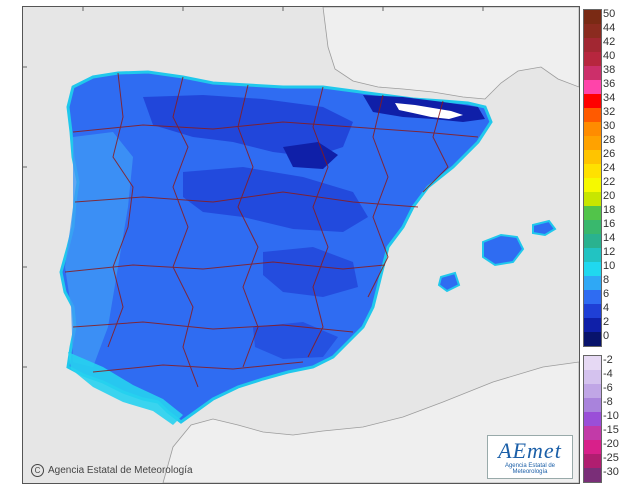 This screenshot has width=630, height=500. What do you see at coordinates (609, 126) in the screenshot?
I see `legend-label: 30` at bounding box center [609, 126].